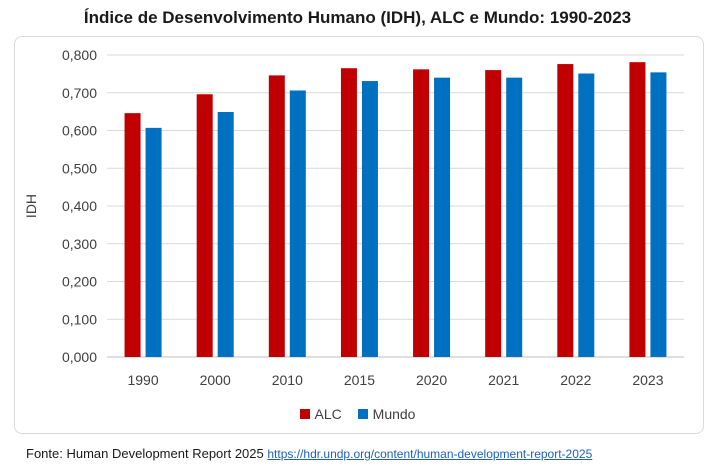  What do you see at coordinates (204, 225) in the screenshot?
I see `bar-alc-2000` at bounding box center [204, 225].